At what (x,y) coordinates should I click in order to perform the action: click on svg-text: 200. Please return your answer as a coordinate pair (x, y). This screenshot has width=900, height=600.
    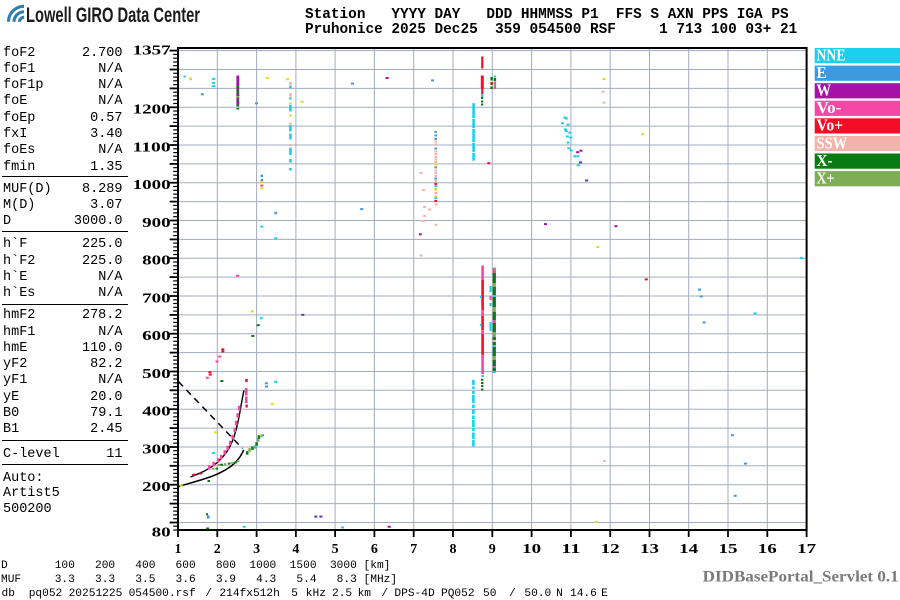
    Looking at the image, I should click on (156, 487).